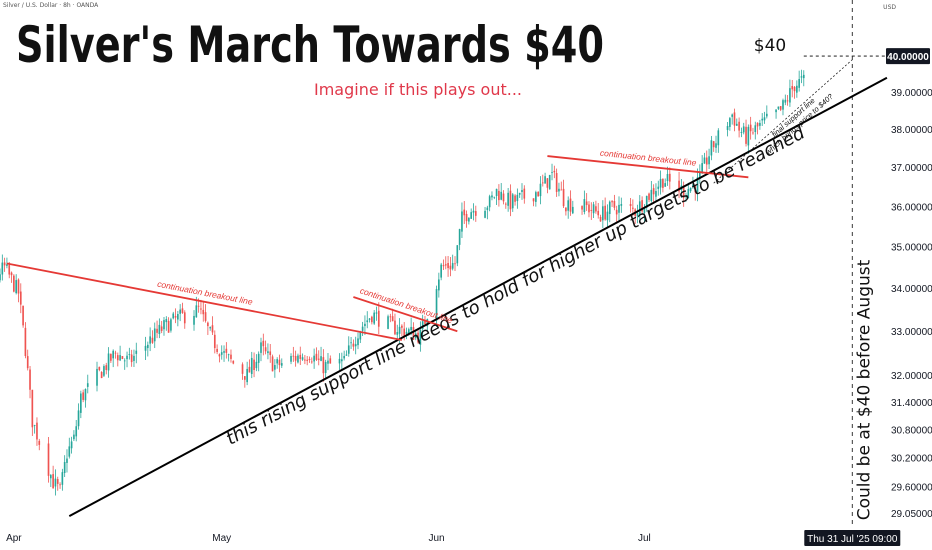  I want to click on time-axis: Apr May Jun Jul Thu 31 Jul '25 09:00, so click(453, 538).